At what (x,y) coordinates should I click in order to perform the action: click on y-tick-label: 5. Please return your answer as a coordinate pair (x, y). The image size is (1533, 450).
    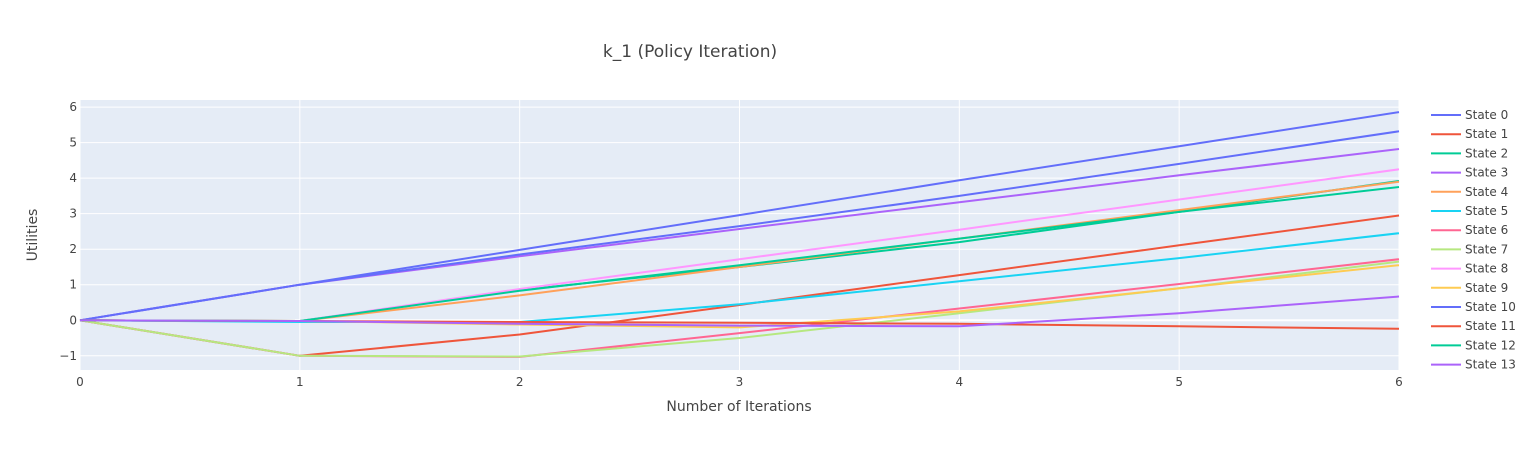
    Looking at the image, I should click on (73, 143).